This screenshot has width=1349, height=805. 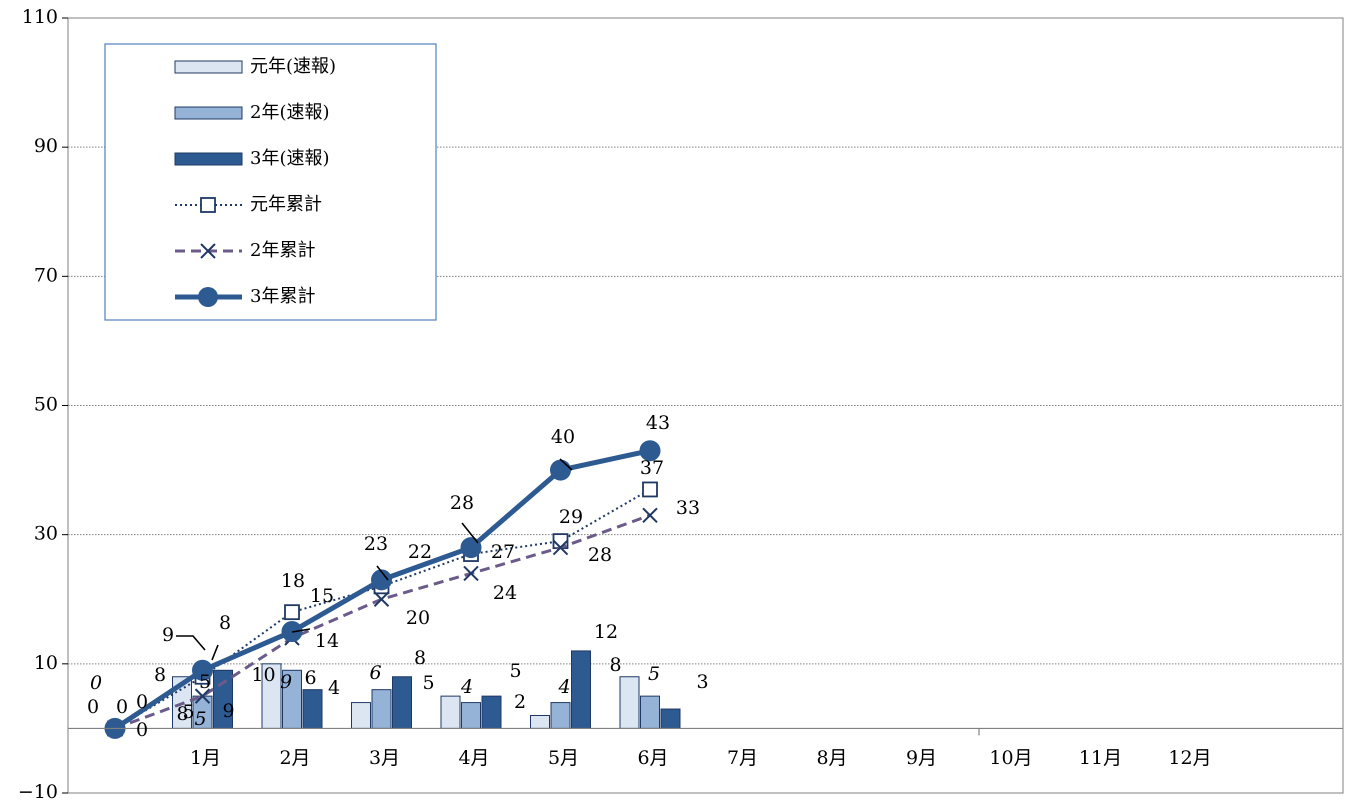 I want to click on legend-label: 元年累計, so click(x=286, y=204).